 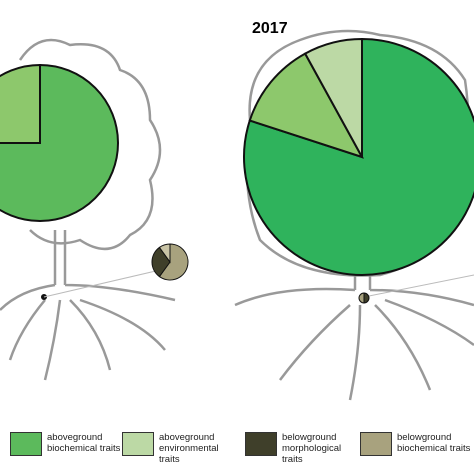 I want to click on legend-item: aboveground environmental traits, so click(x=179, y=448).